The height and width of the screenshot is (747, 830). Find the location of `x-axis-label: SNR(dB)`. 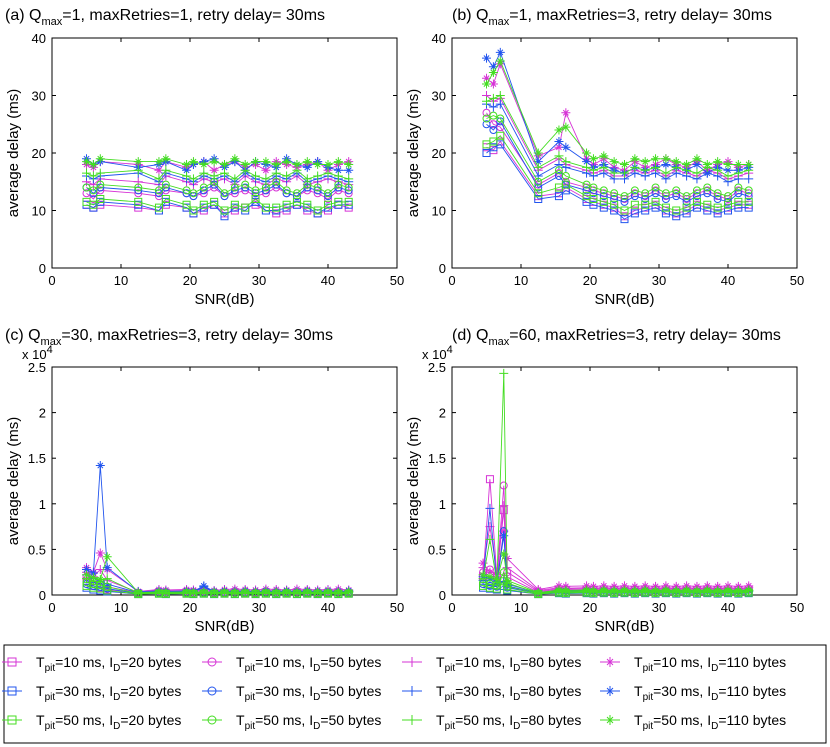

x-axis-label: SNR(dB) is located at coordinates (624, 626).